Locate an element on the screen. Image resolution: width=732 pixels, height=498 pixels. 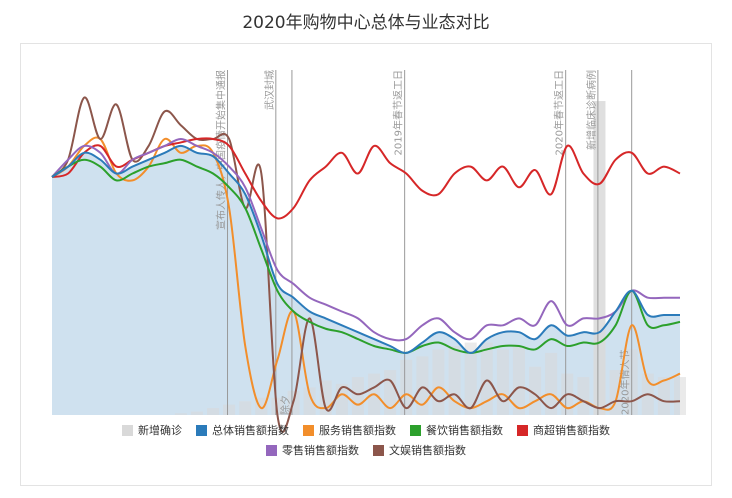
chart-title: 2020年购物中心总体与业态对比 is located at coordinates (366, 23).